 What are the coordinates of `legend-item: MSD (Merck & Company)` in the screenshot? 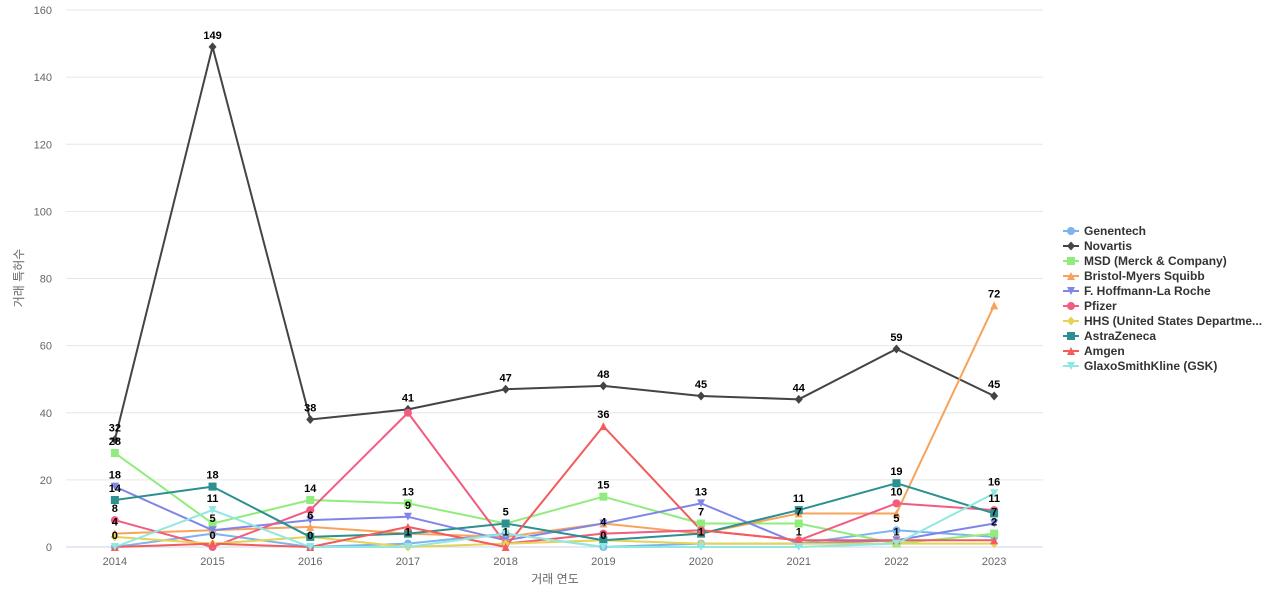 It's located at (1145, 261).